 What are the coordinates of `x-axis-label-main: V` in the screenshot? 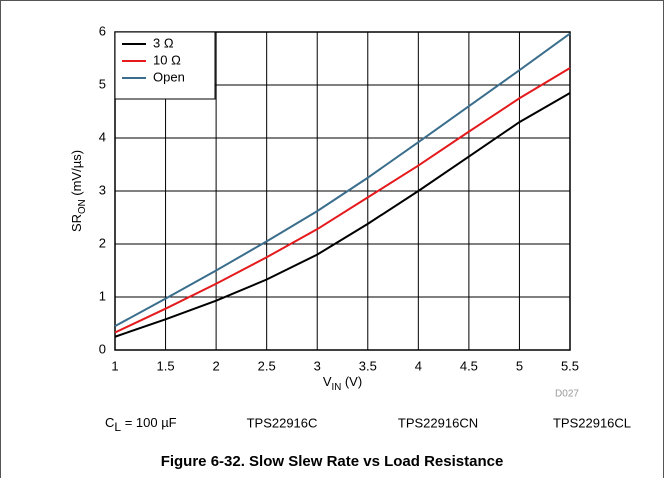 It's located at (327, 381).